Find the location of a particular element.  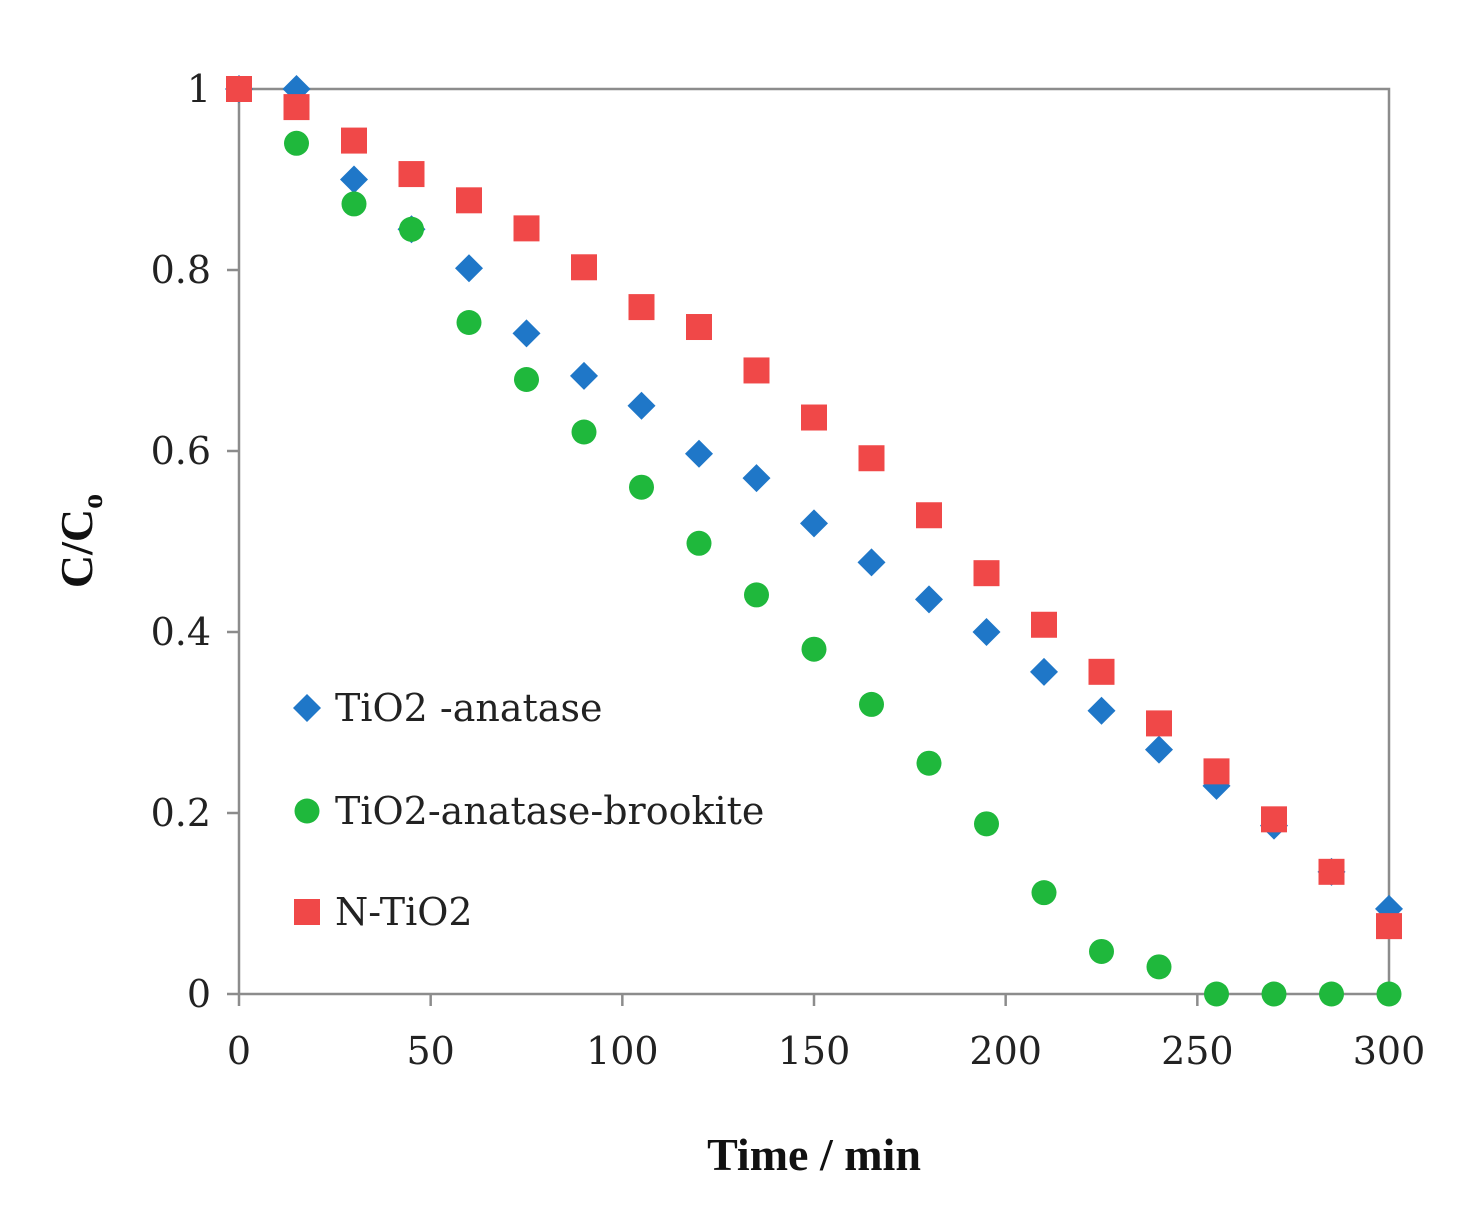

x-axis-title: Time / min is located at coordinates (814, 1154).